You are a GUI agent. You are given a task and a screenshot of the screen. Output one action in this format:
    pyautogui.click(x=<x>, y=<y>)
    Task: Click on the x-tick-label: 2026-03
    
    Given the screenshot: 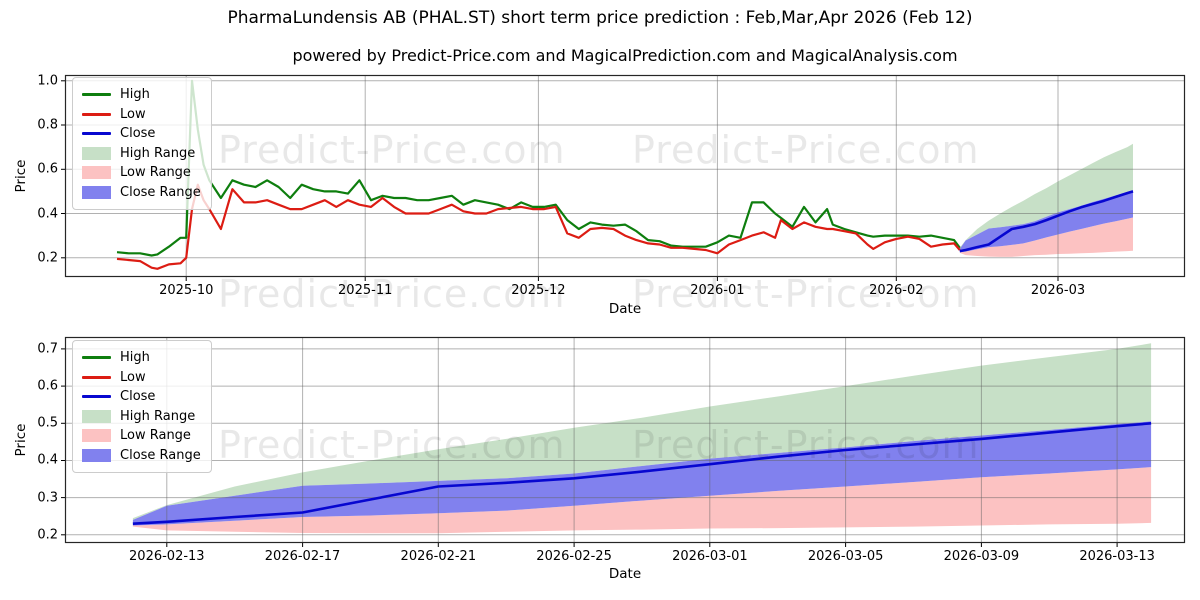 What is the action you would take?
    pyautogui.click(x=1058, y=290)
    